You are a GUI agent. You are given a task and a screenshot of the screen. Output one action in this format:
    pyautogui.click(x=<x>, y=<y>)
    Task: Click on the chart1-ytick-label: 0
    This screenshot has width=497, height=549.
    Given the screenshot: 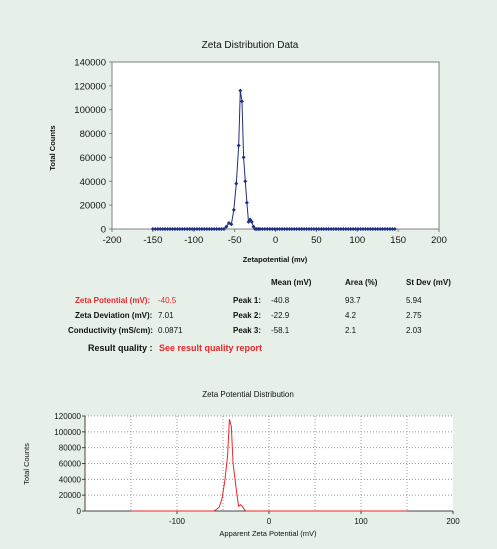 What is the action you would take?
    pyautogui.click(x=103, y=230)
    